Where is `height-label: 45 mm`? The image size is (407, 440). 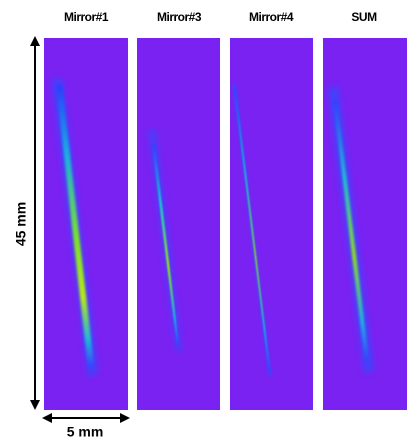 height-label: 45 mm is located at coordinates (21, 224).